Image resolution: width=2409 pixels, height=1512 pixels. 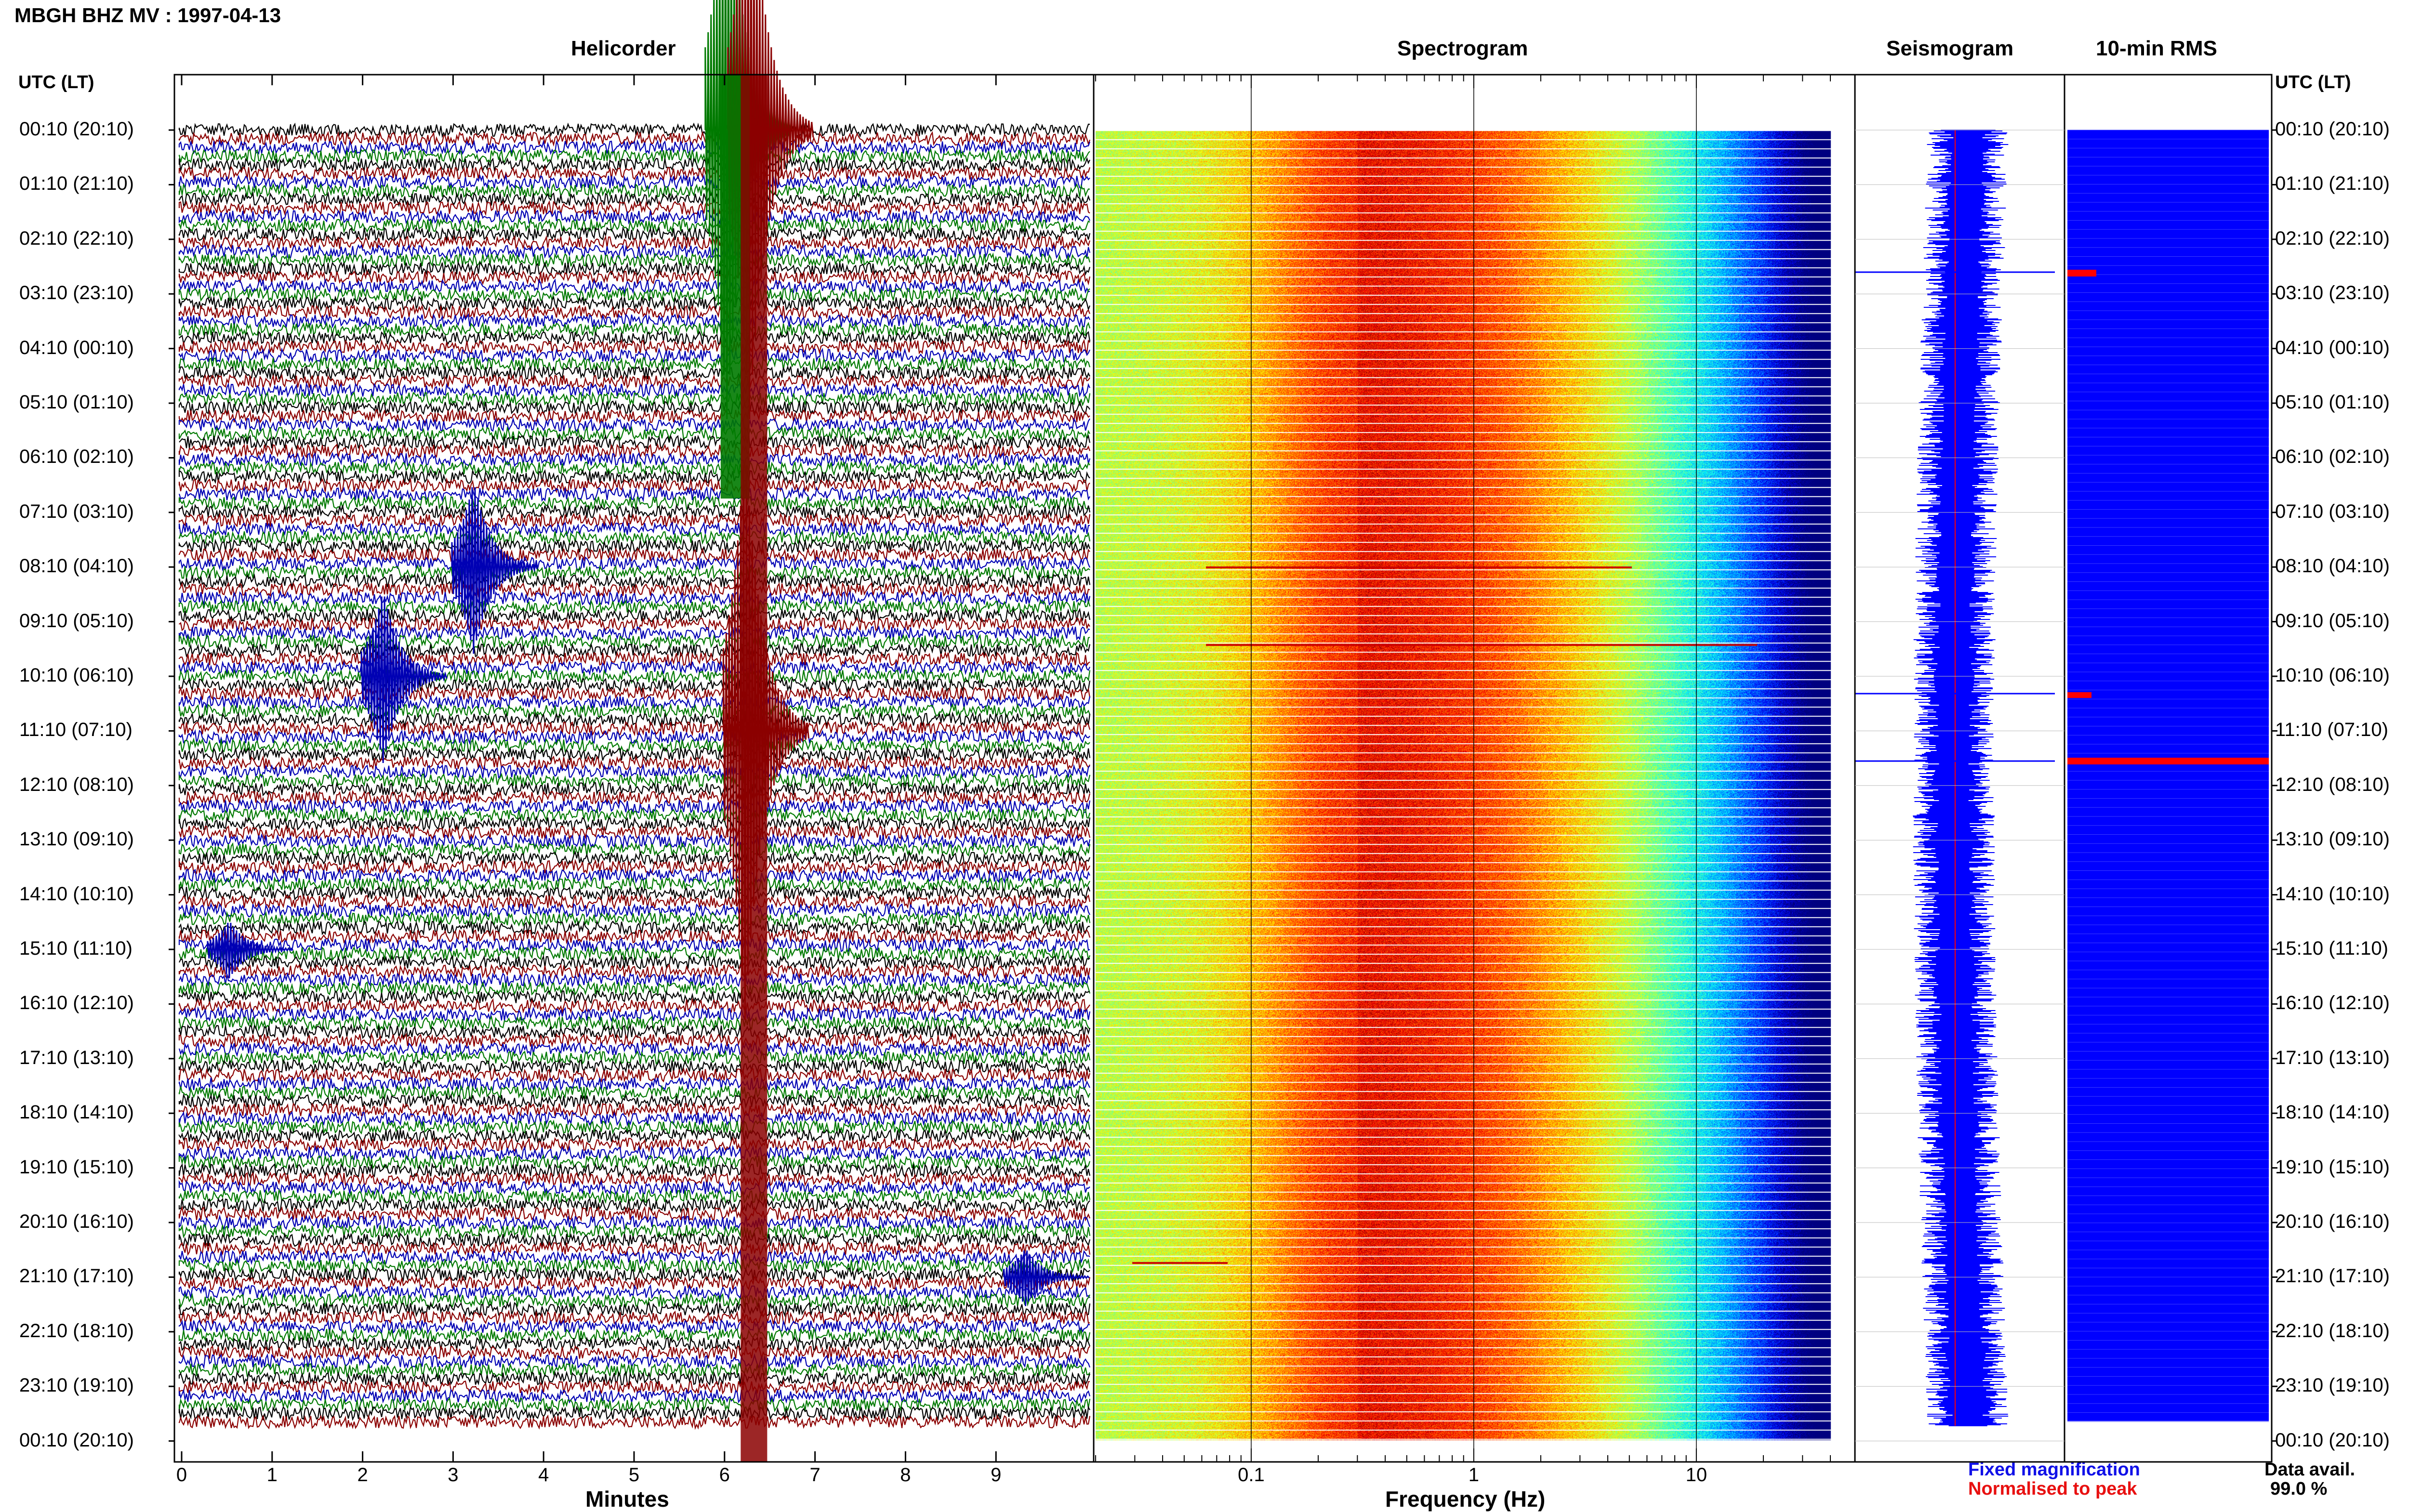 I want to click on time-label-right: 21:10 (17:10), so click(x=2332, y=1276).